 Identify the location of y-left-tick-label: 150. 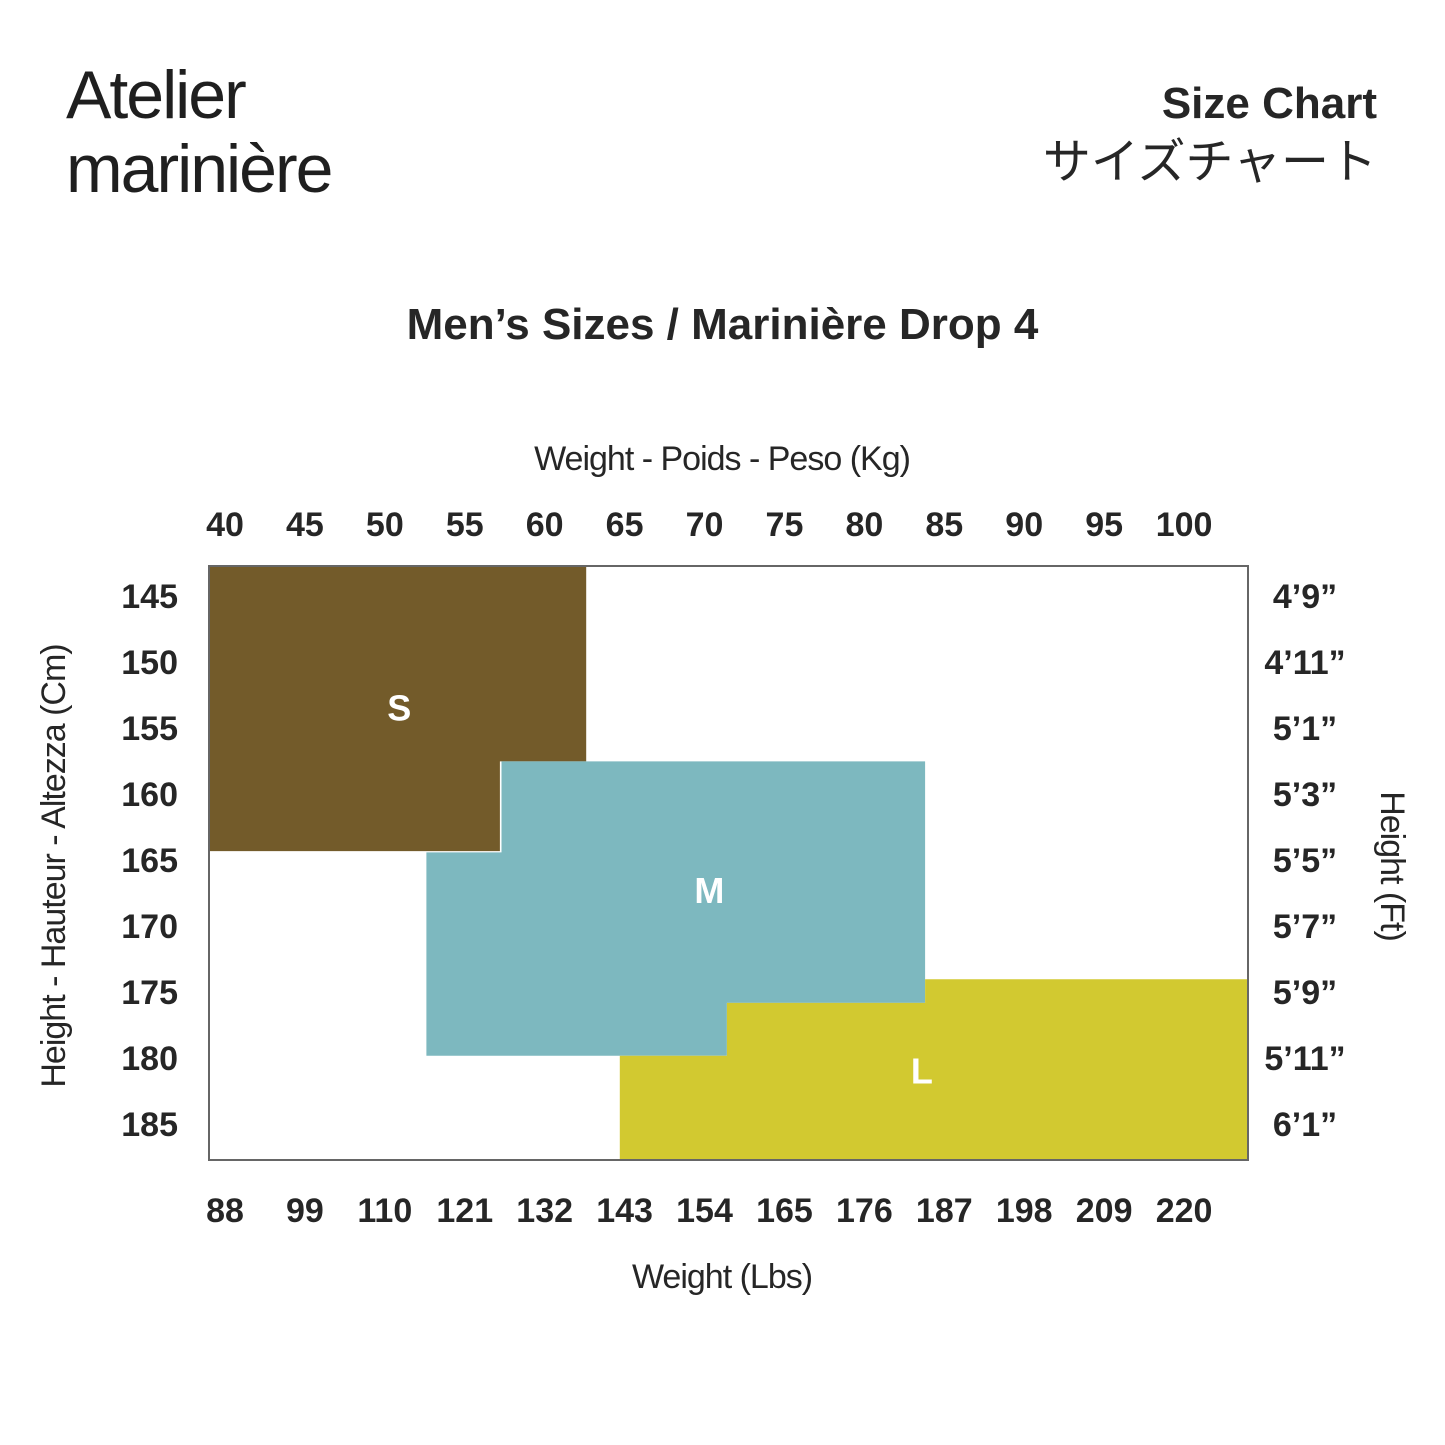
(149, 663).